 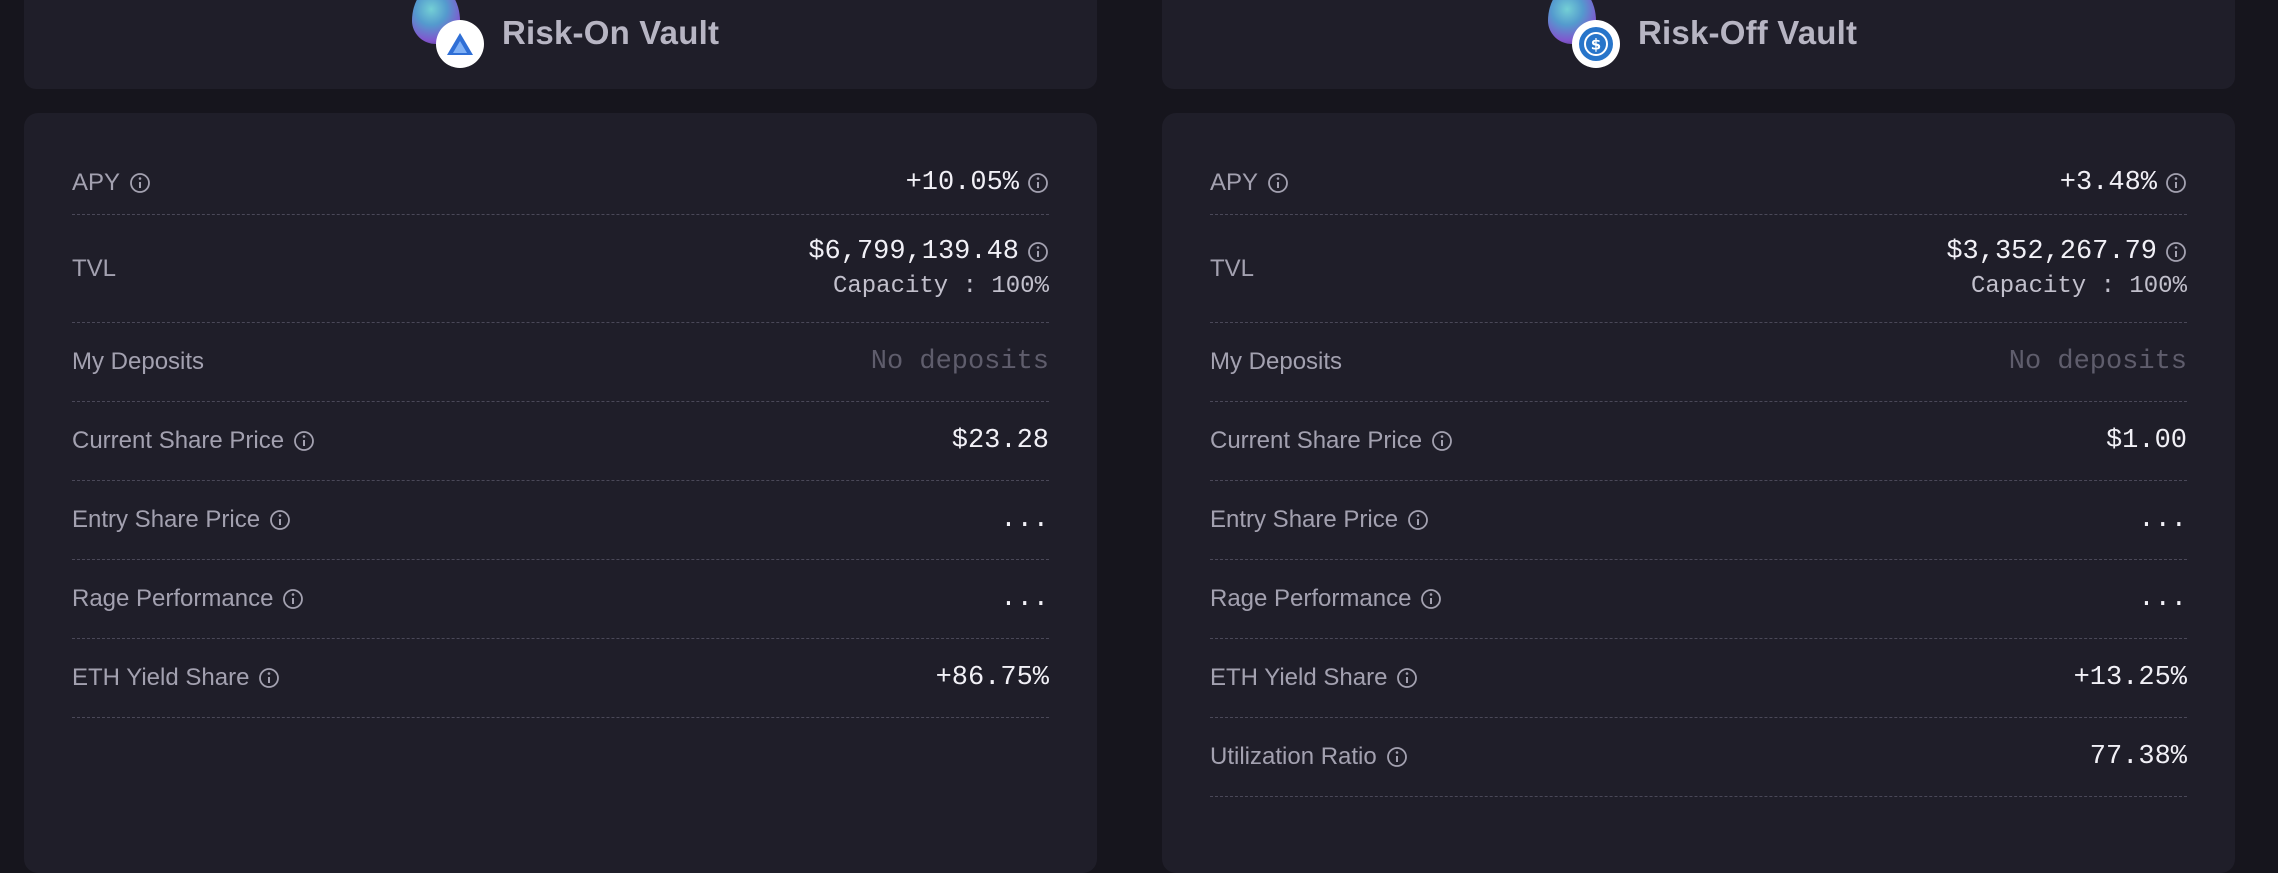 I want to click on vault-header: $ Risk-Off Vault, so click(x=1698, y=44).